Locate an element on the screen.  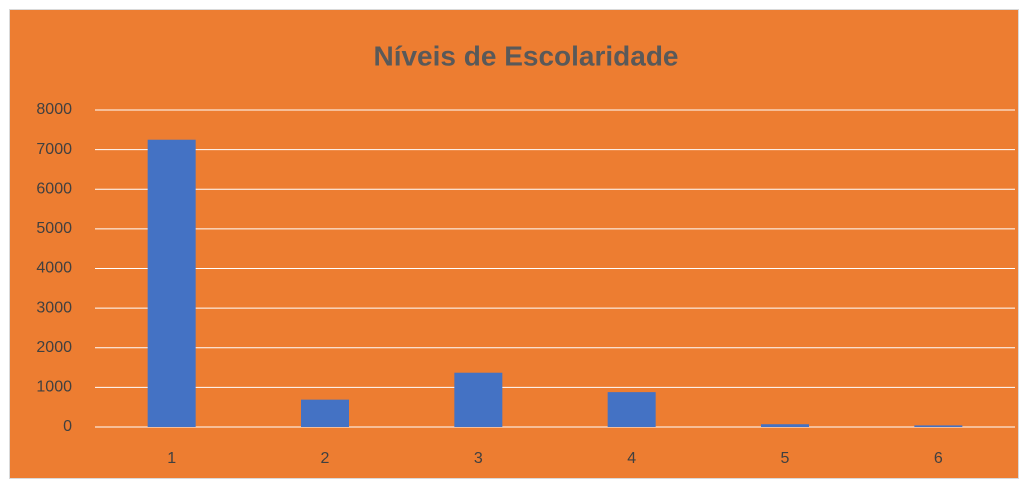
x-tick-label: 2 is located at coordinates (325, 458).